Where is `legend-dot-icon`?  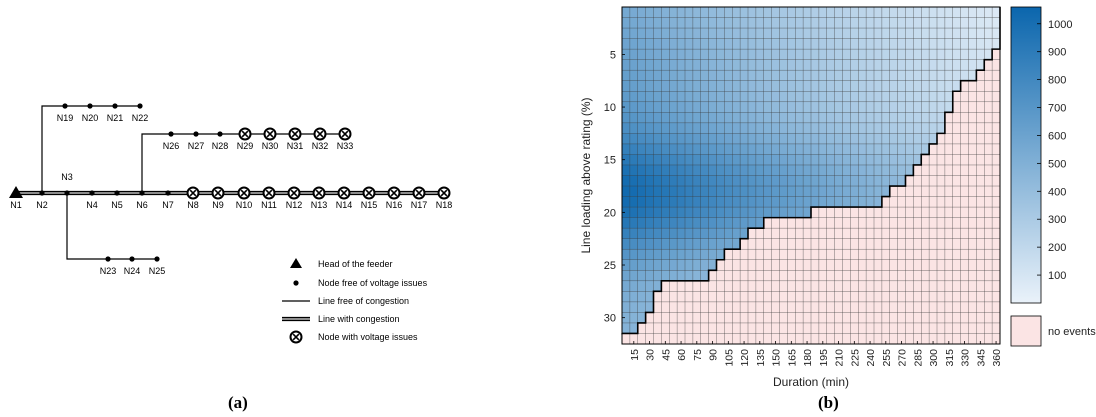 legend-dot-icon is located at coordinates (296, 283).